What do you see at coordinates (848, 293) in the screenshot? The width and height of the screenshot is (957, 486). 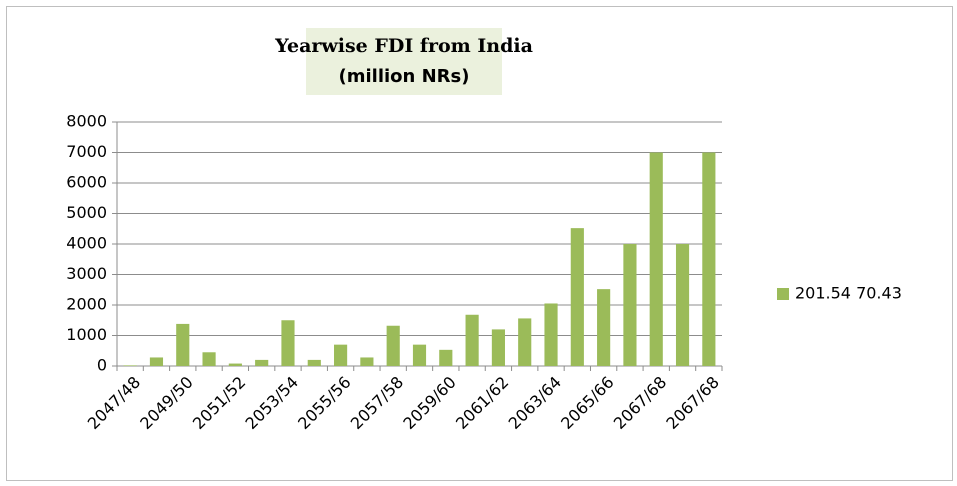 I see `legend-label: 201.54 70.43` at bounding box center [848, 293].